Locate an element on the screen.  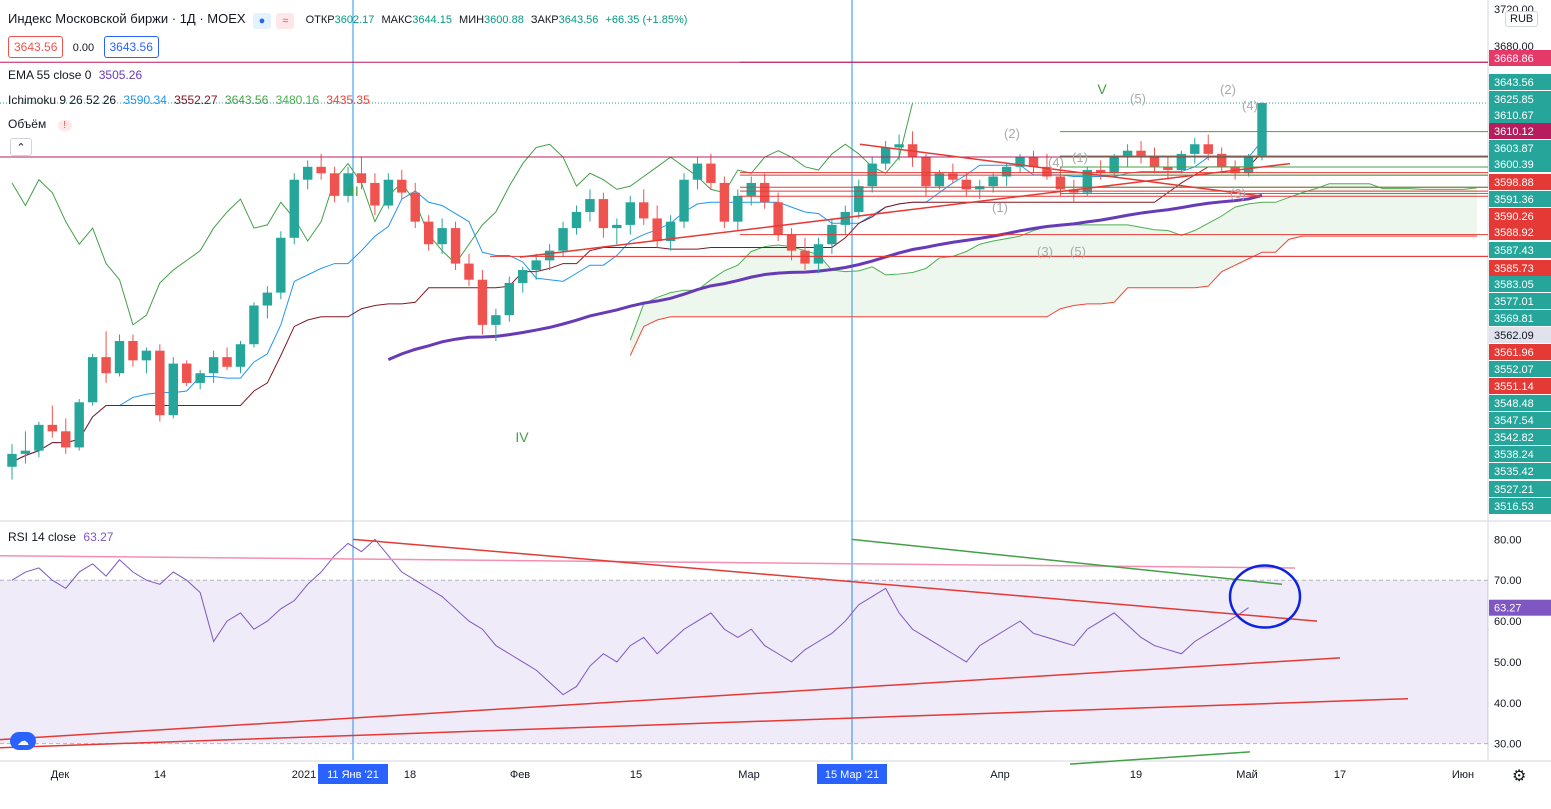
symbol-title: Индекс Московской биржи · 1Д · MOEX is located at coordinates (127, 18).